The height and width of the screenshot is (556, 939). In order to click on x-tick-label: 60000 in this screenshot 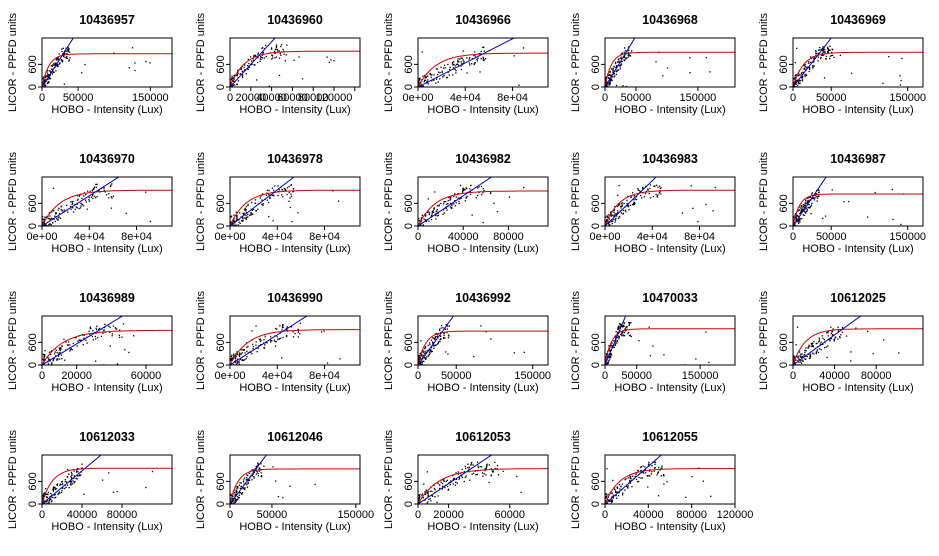, I will do `click(509, 515)`.